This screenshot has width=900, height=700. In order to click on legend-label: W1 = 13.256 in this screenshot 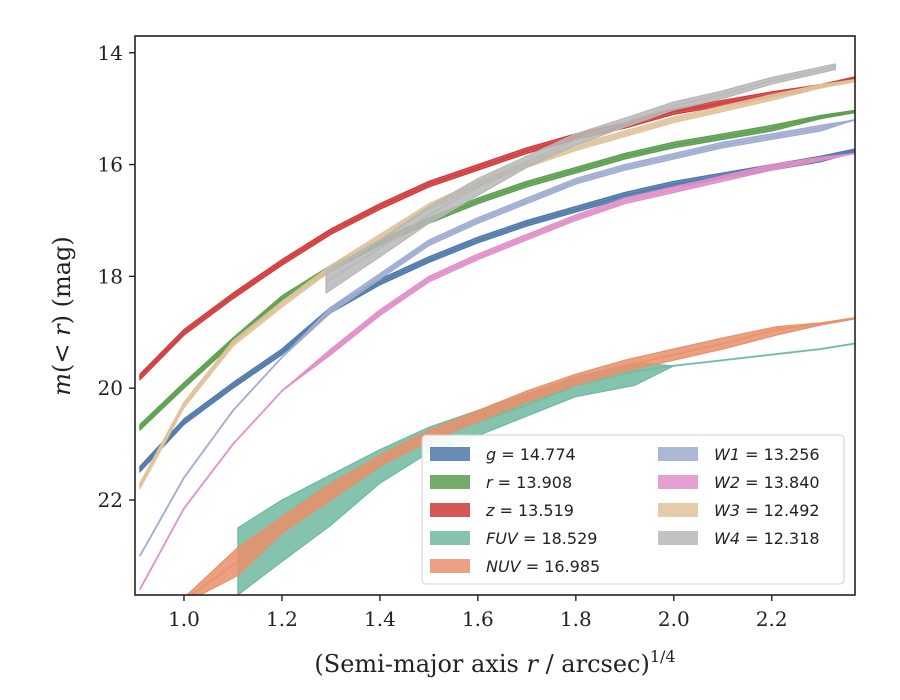, I will do `click(767, 454)`.